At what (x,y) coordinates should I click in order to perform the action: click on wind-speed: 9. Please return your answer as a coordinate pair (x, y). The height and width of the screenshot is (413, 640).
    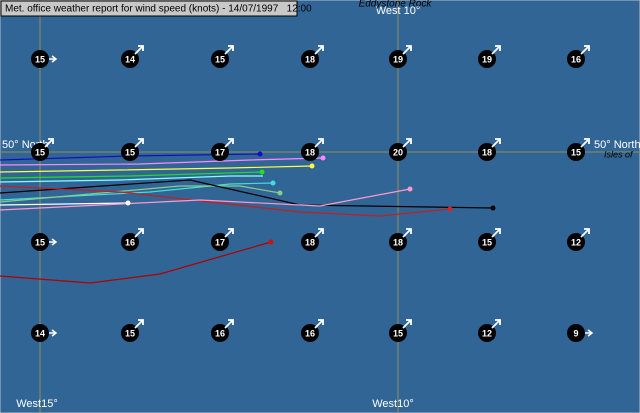
    Looking at the image, I should click on (575, 333).